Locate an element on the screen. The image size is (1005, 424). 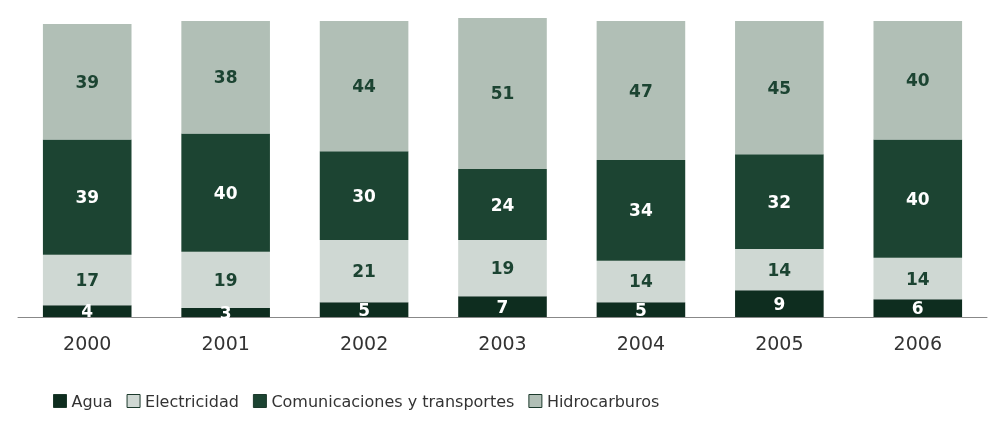
x-tick-label: 2005 is located at coordinates (779, 342).